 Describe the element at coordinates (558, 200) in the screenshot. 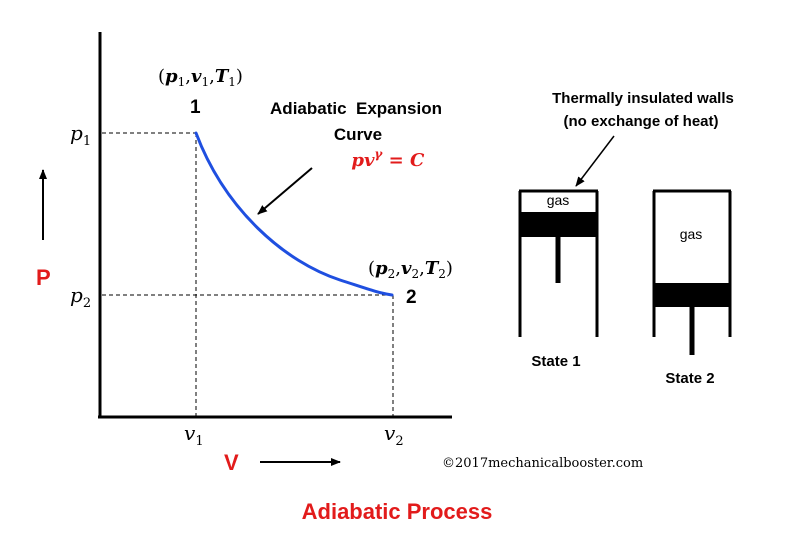

I see `gas-label-state1: gas` at that location.